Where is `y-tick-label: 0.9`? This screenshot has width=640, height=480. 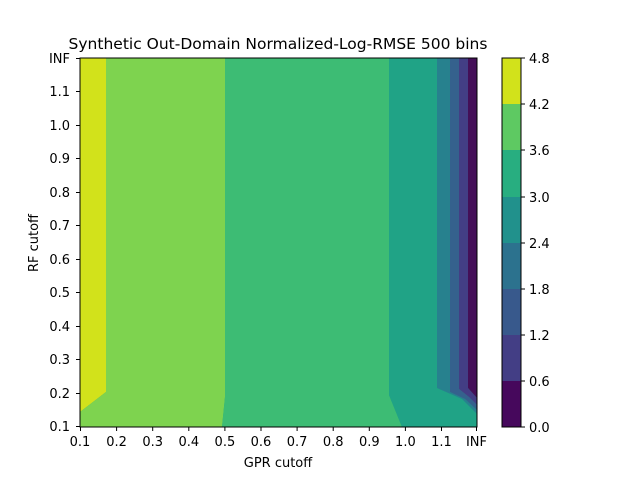 y-tick-label: 0.9 is located at coordinates (59, 159).